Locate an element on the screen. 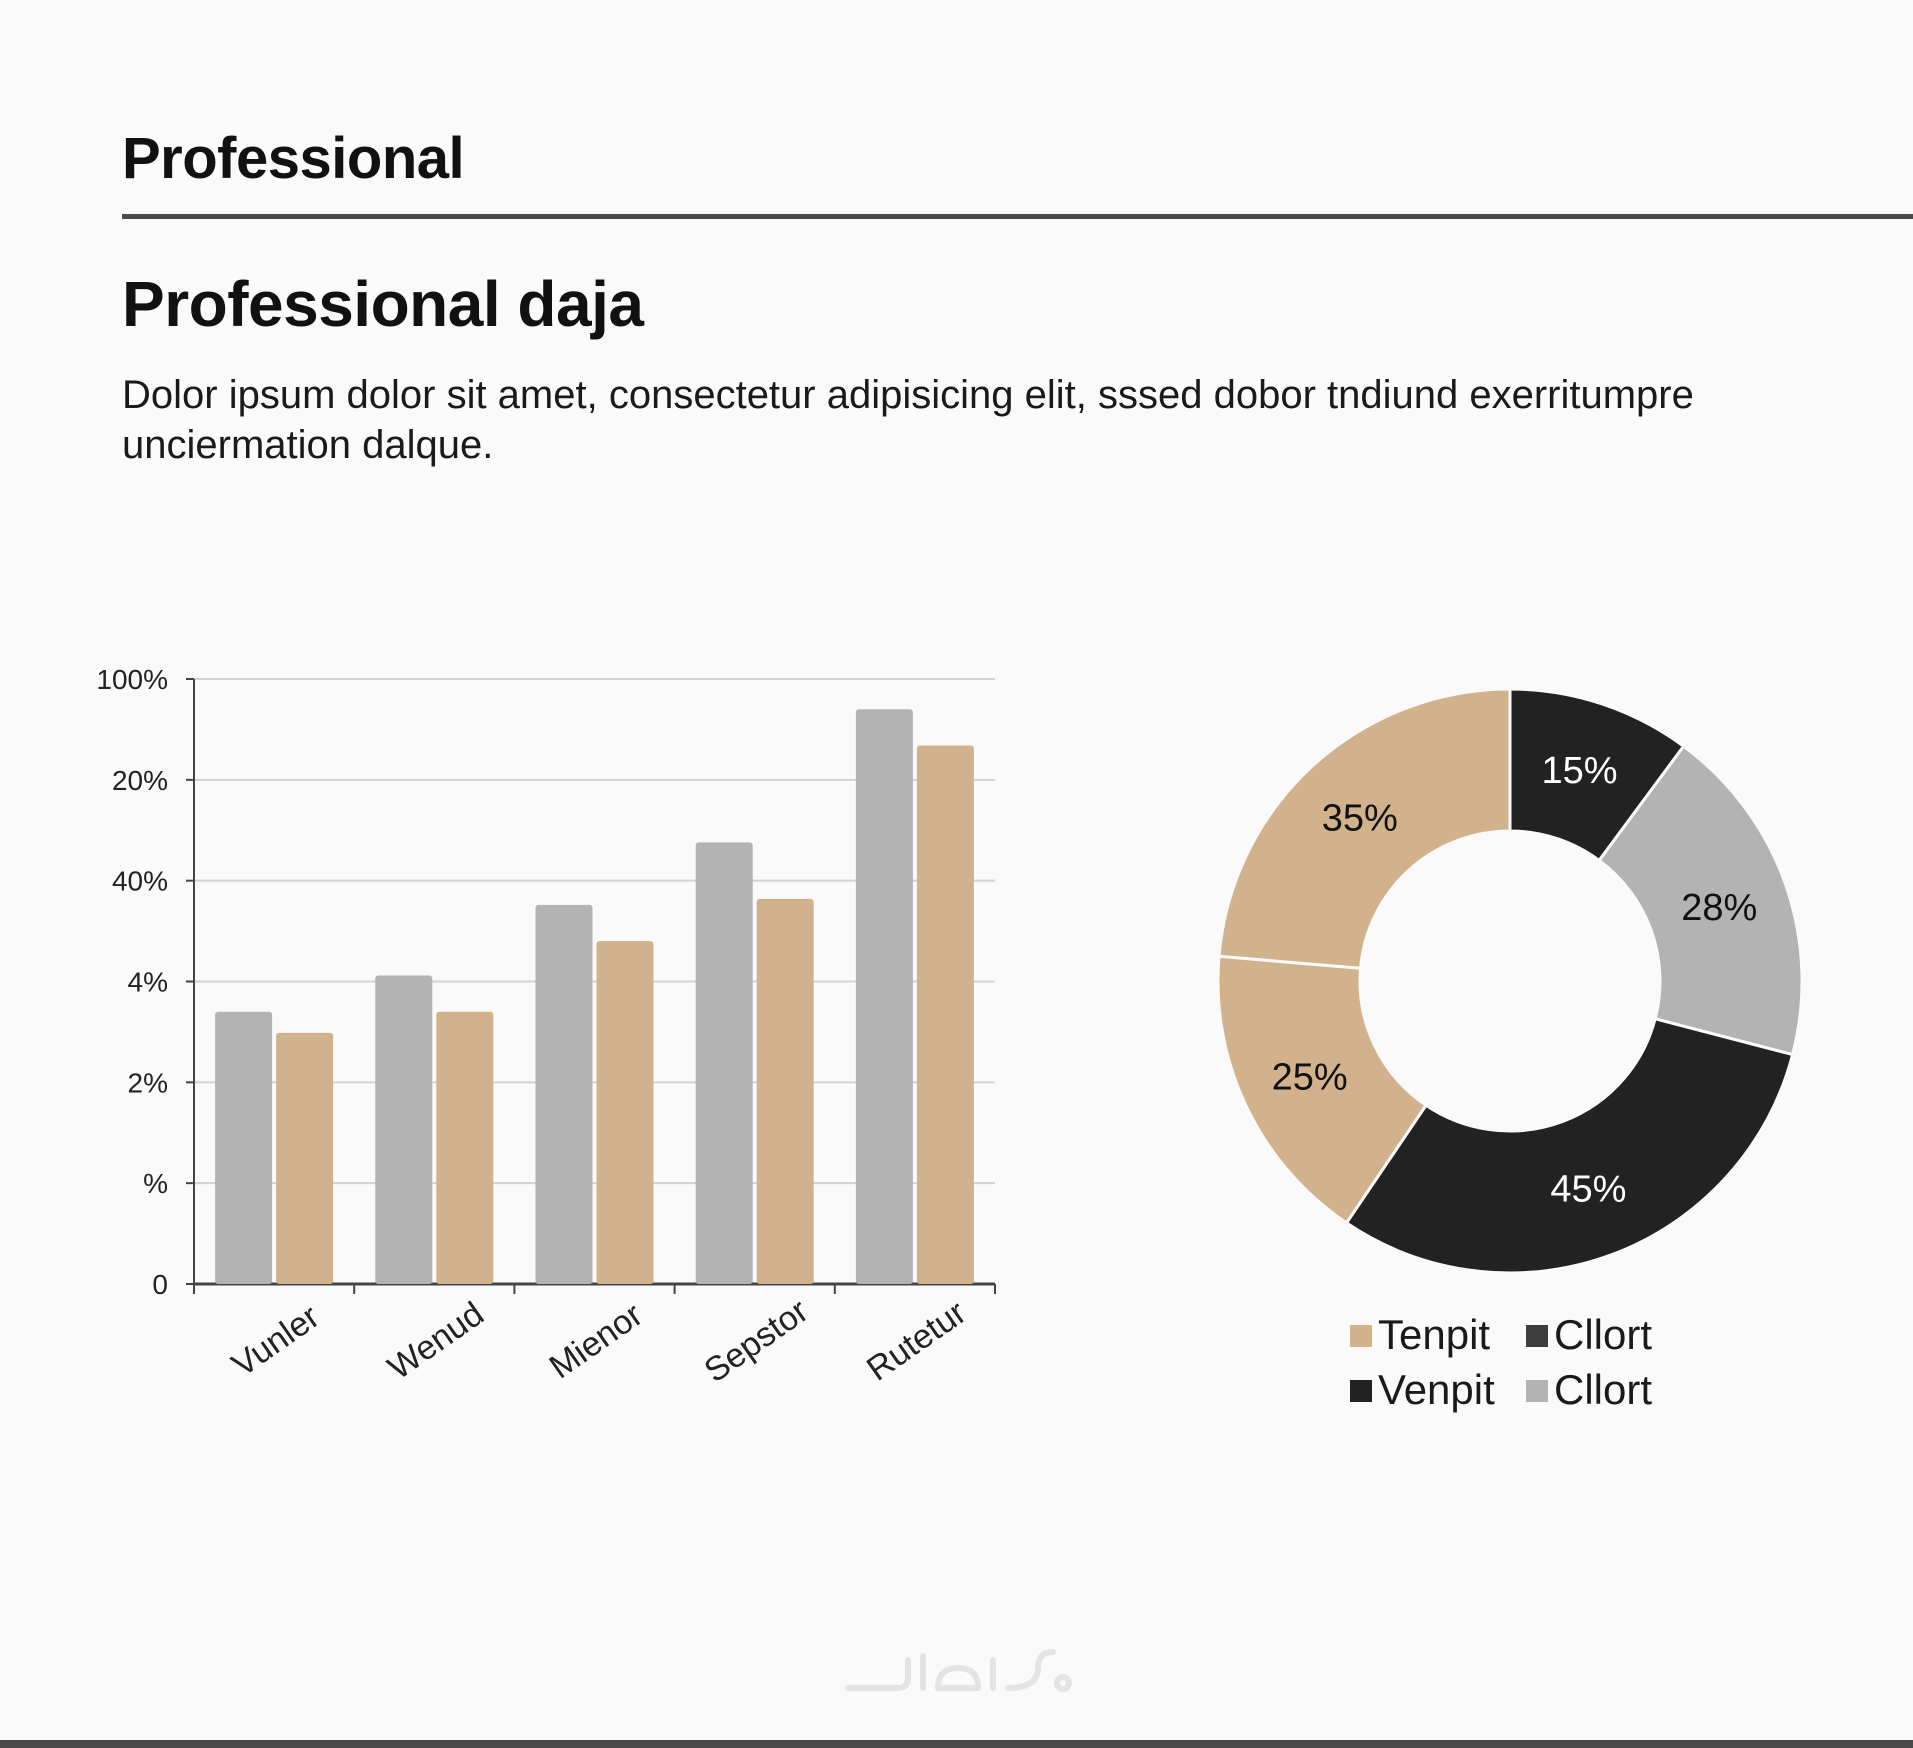  slice-label: 45% is located at coordinates (1588, 1190).